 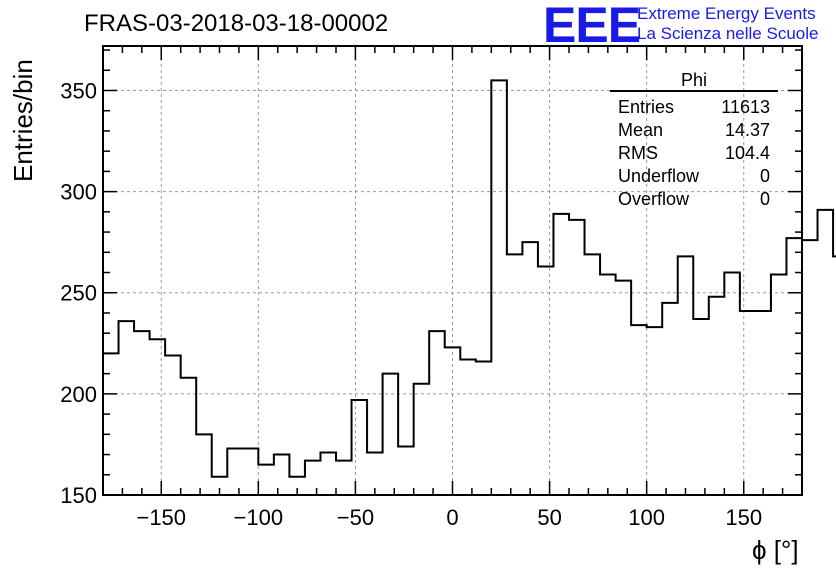 What do you see at coordinates (355, 517) in the screenshot?
I see `x-tick-label: −50` at bounding box center [355, 517].